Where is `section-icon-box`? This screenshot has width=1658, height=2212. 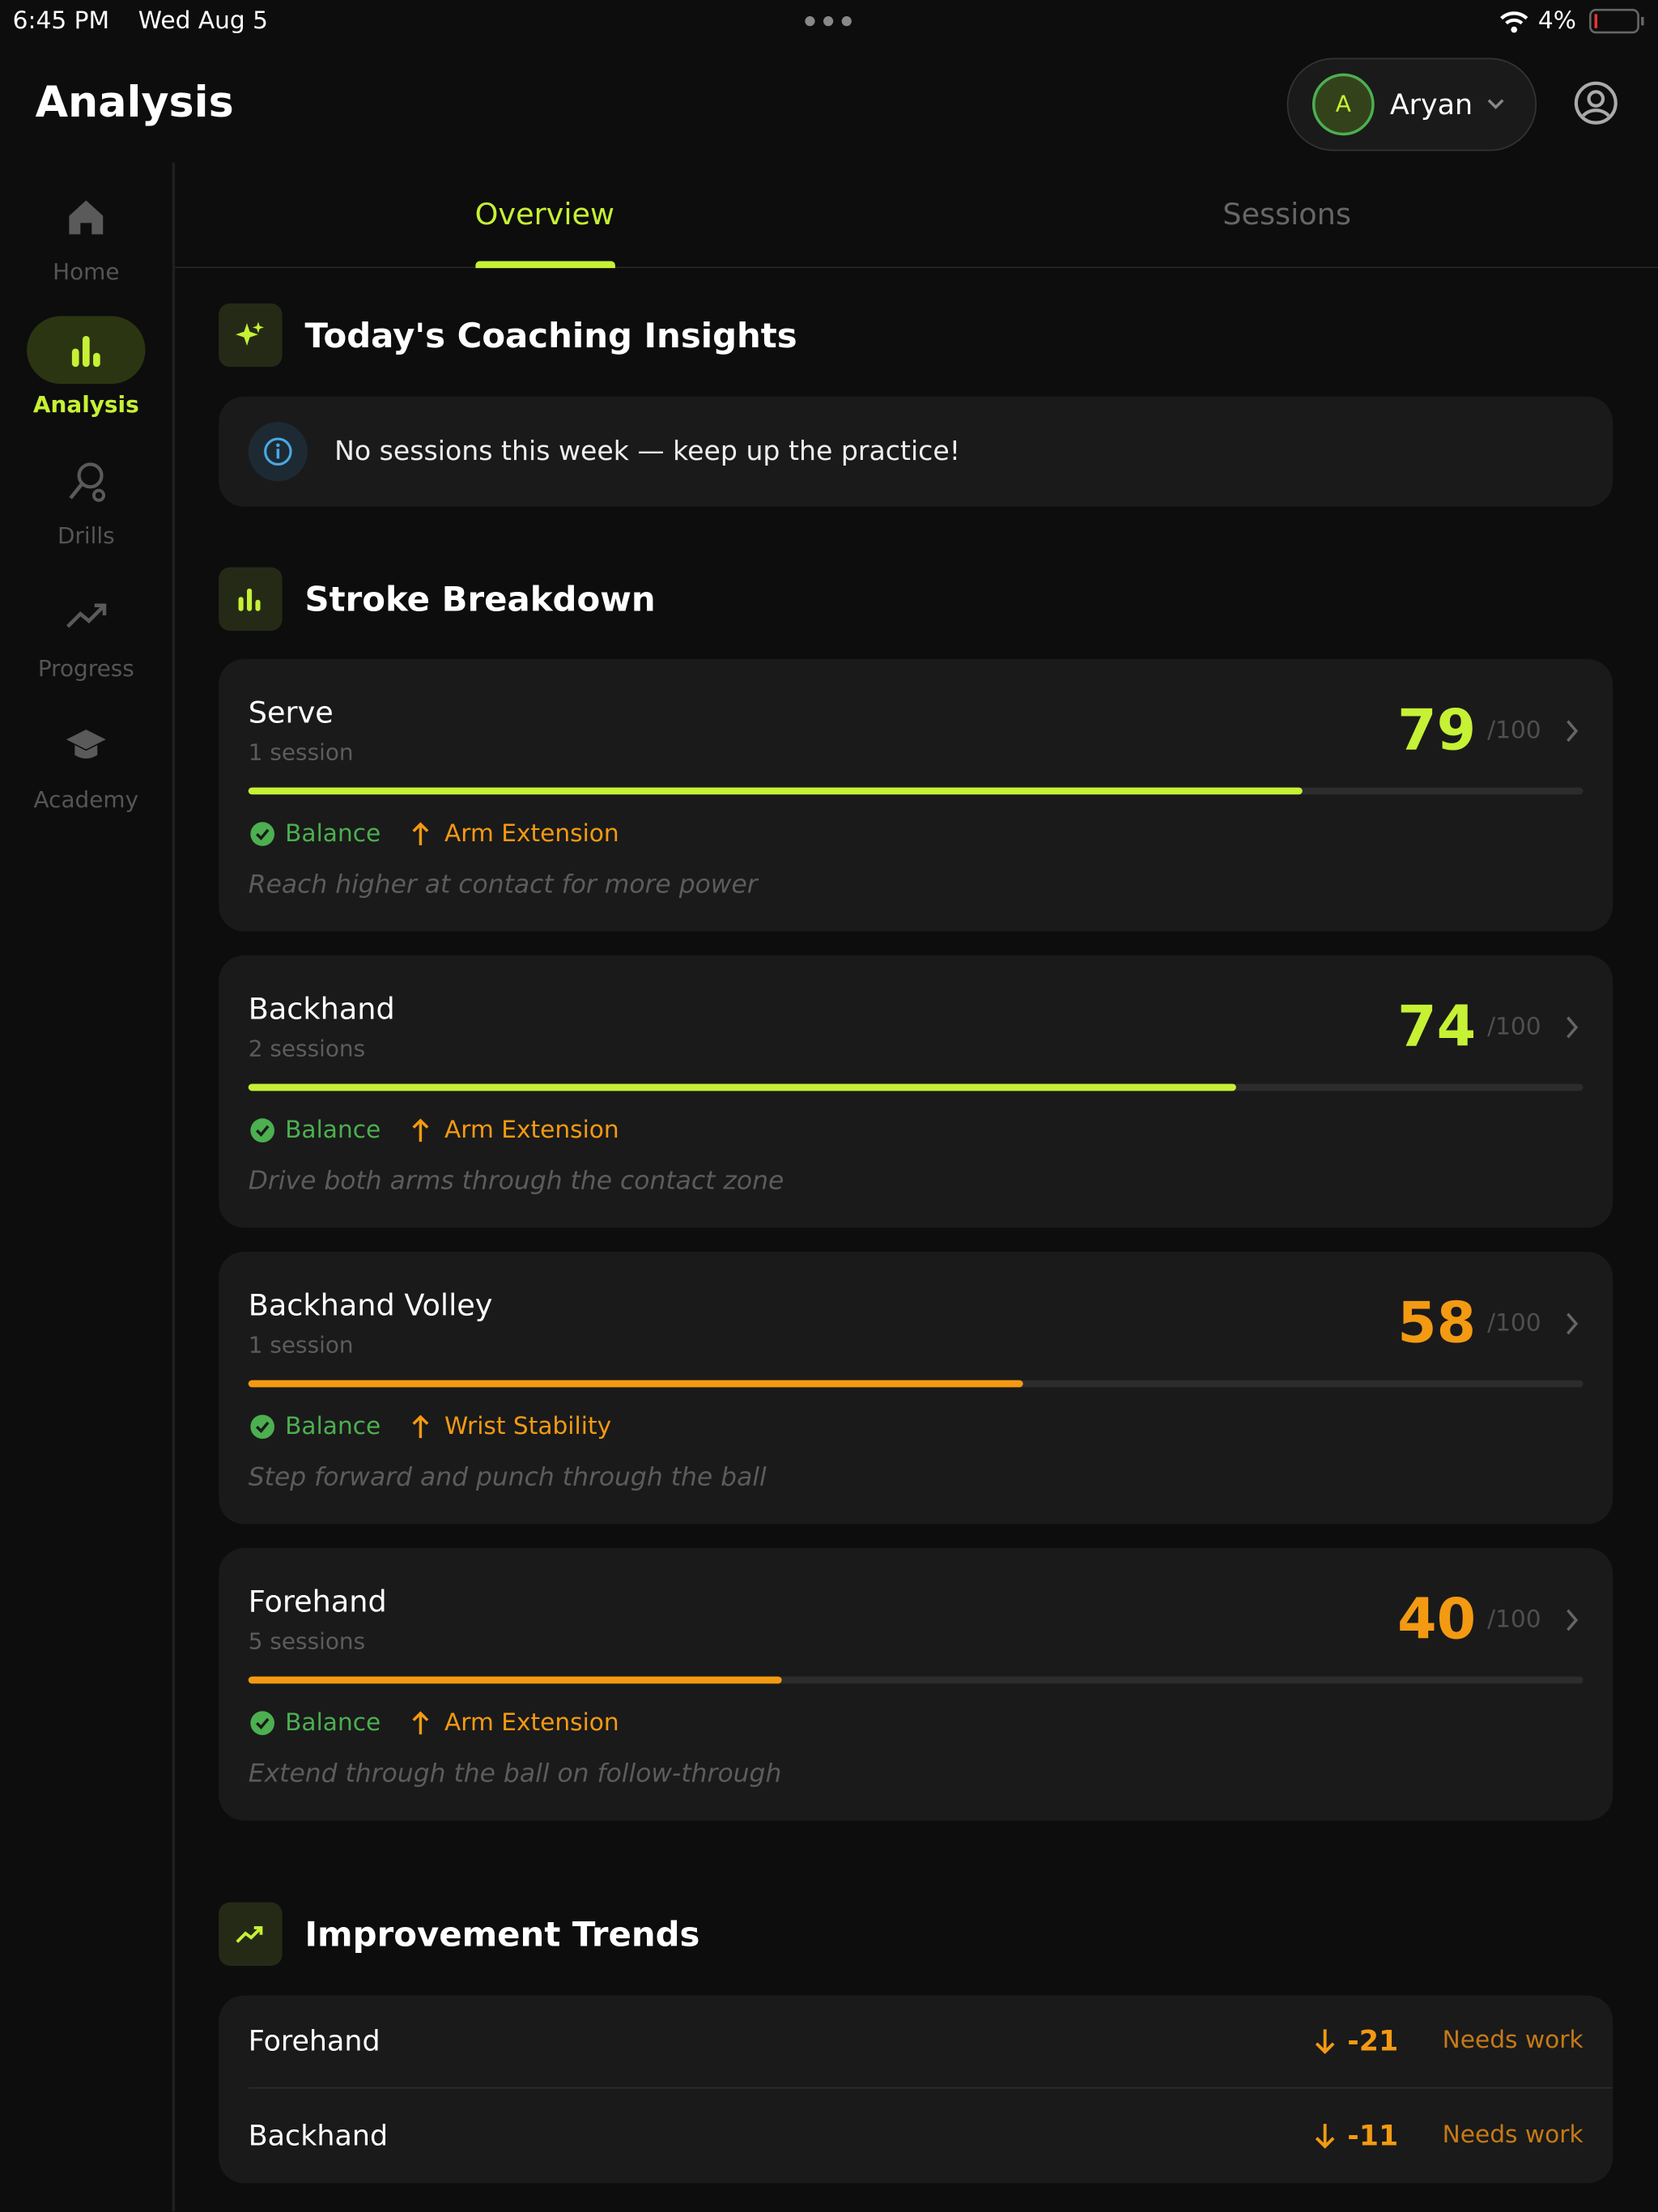
section-icon-box is located at coordinates (251, 1934).